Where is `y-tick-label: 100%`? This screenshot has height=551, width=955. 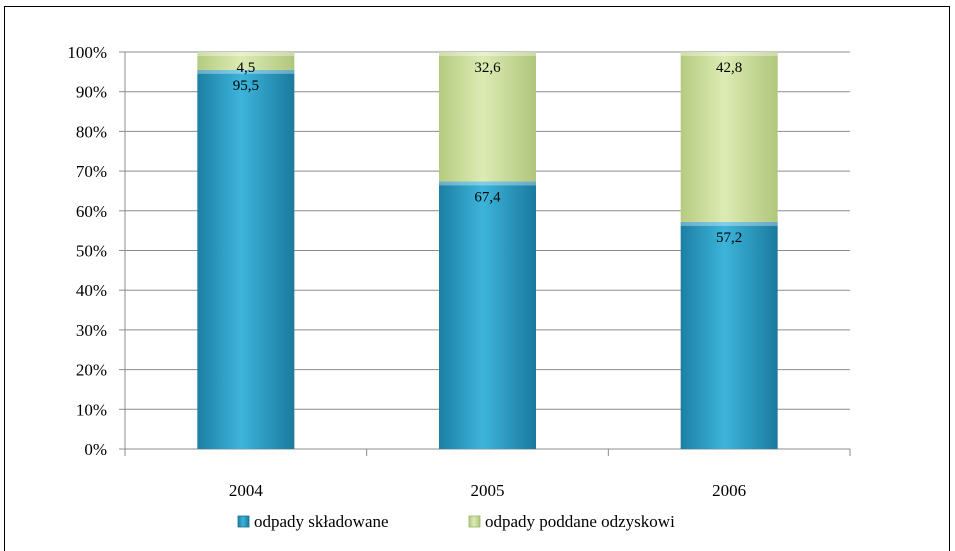 y-tick-label: 100% is located at coordinates (87, 52).